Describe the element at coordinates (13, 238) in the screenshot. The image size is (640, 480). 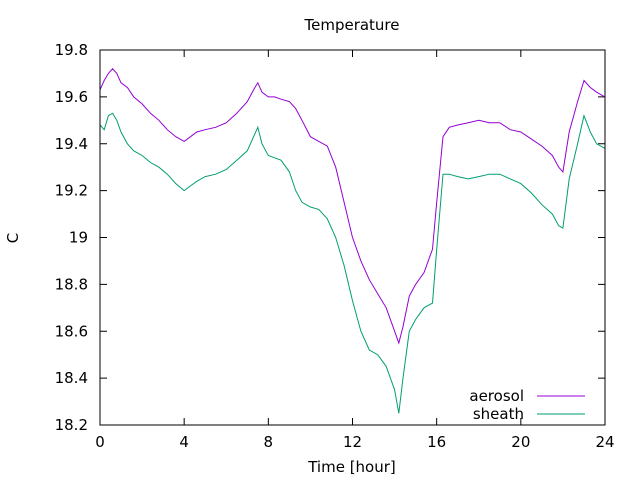
I see `y-axis-label: C` at that location.